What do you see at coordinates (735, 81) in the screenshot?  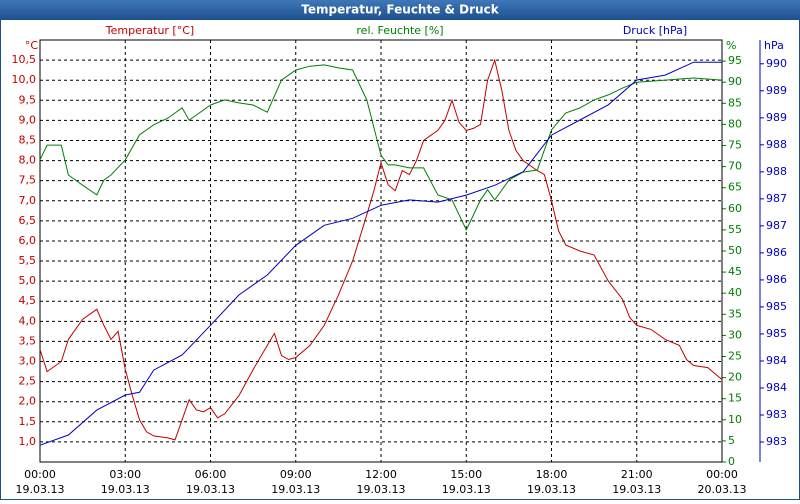 I see `y2-tick-label: 90` at bounding box center [735, 81].